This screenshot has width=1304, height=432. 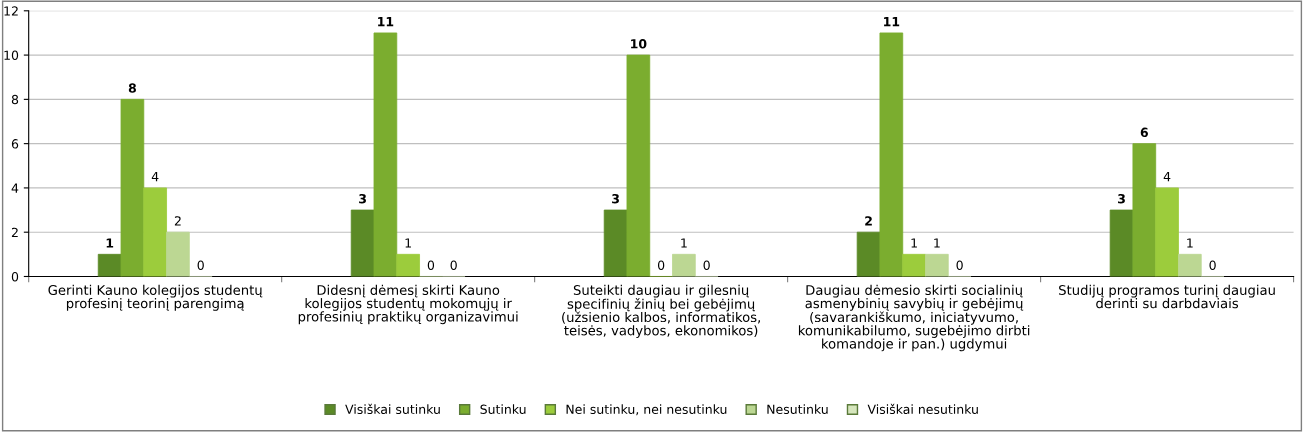 What do you see at coordinates (15, 276) in the screenshot?
I see `y-tick-label: 0` at bounding box center [15, 276].